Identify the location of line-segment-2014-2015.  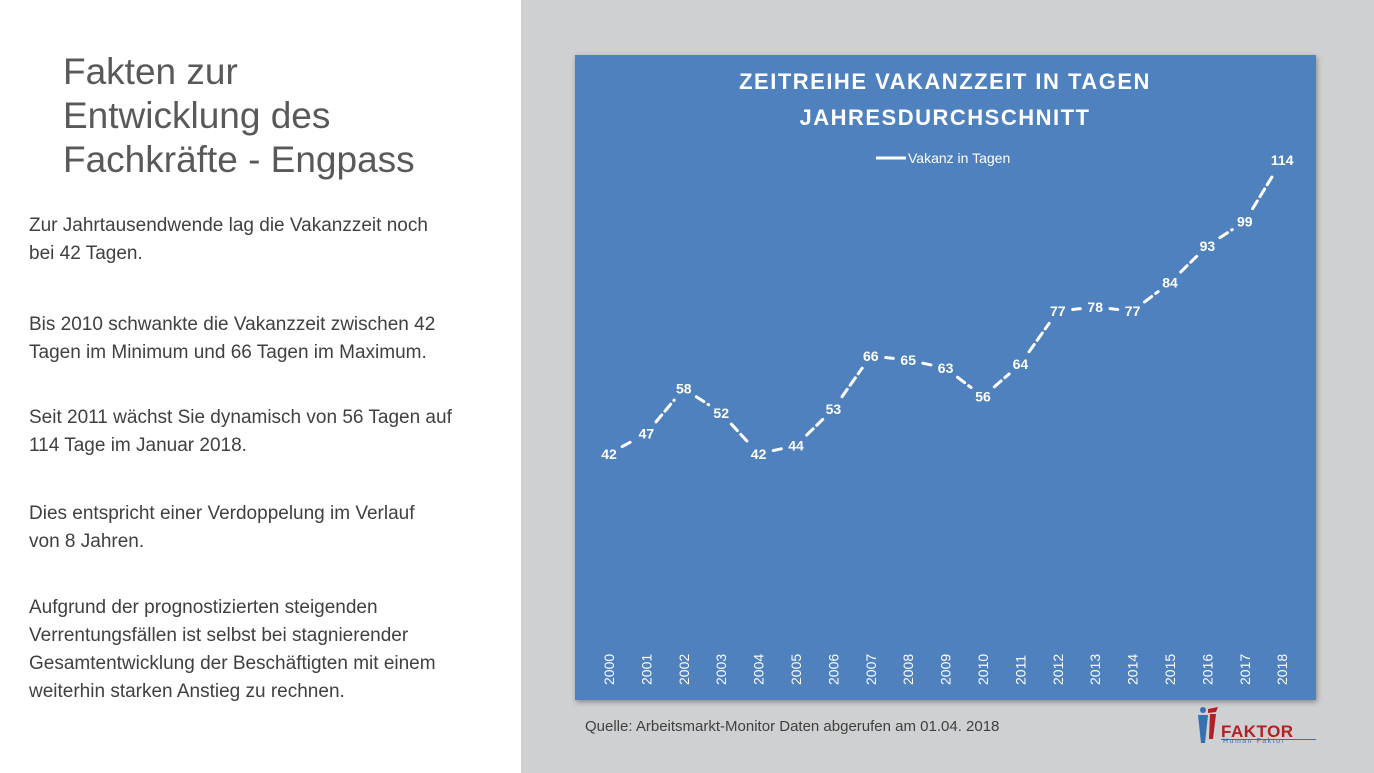
(1151, 297).